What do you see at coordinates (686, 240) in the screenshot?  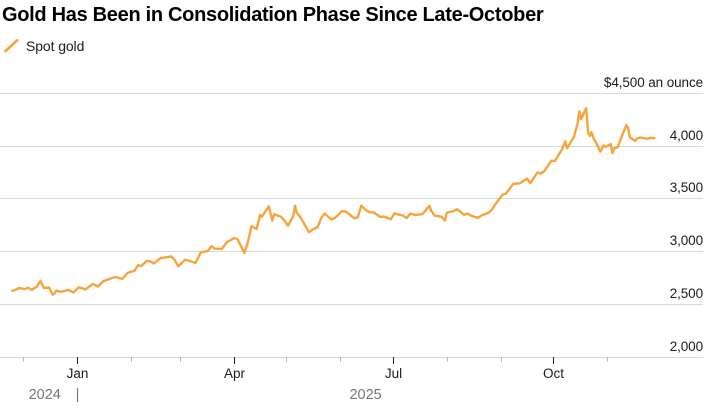 I see `y-axis-label-3000: 3,000` at bounding box center [686, 240].